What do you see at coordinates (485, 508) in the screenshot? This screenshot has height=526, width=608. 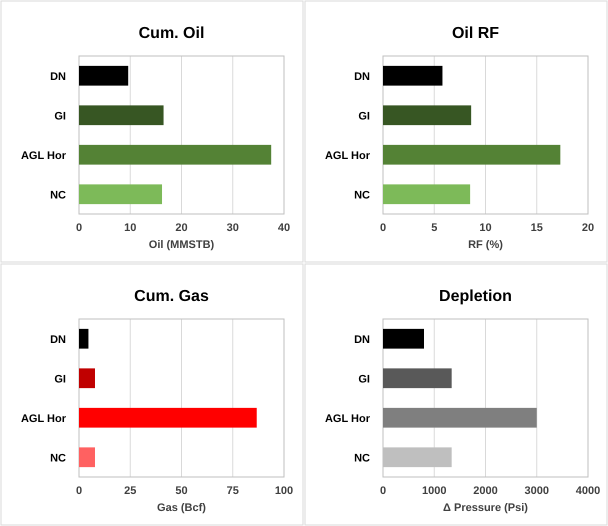 I see `x-axis-title: Δ Pressure (Psi)` at bounding box center [485, 508].